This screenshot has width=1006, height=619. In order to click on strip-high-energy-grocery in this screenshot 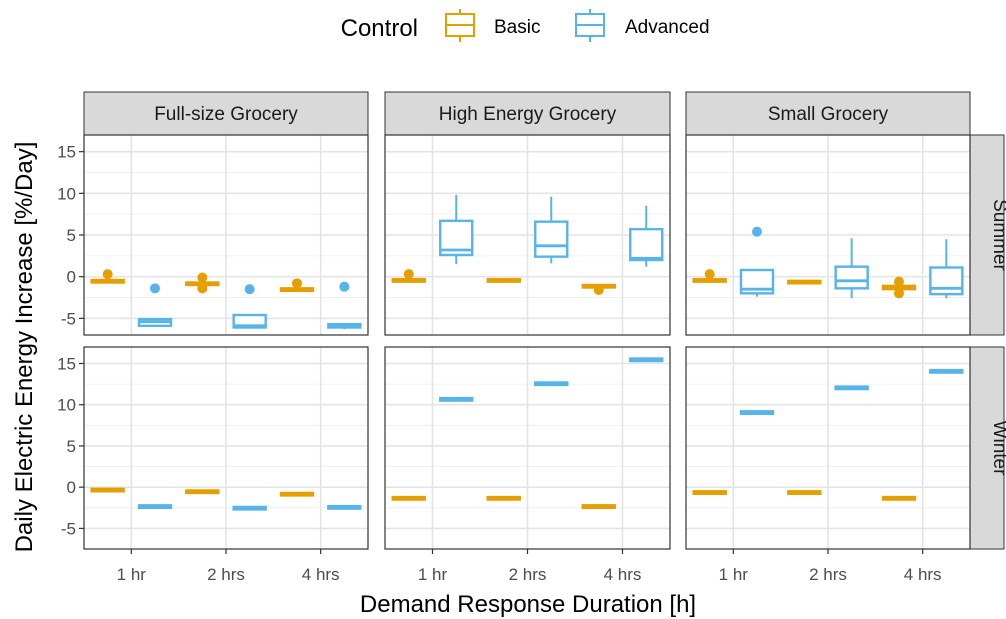, I will do `click(527, 113)`.